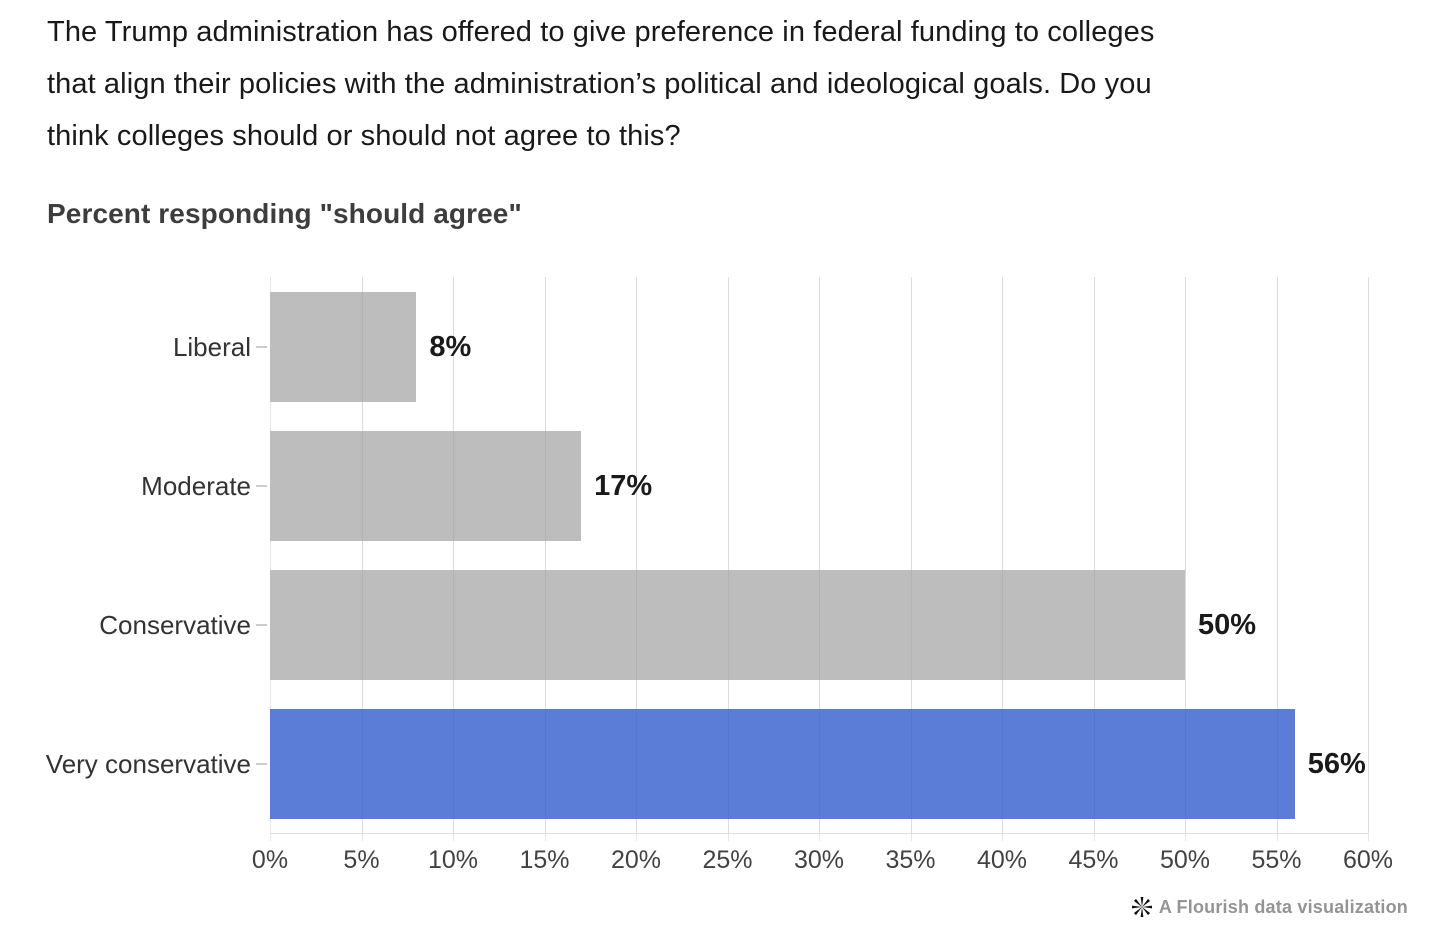 The image size is (1456, 941). What do you see at coordinates (1283, 906) in the screenshot?
I see `credit-text: A Flourish data visualization` at bounding box center [1283, 906].